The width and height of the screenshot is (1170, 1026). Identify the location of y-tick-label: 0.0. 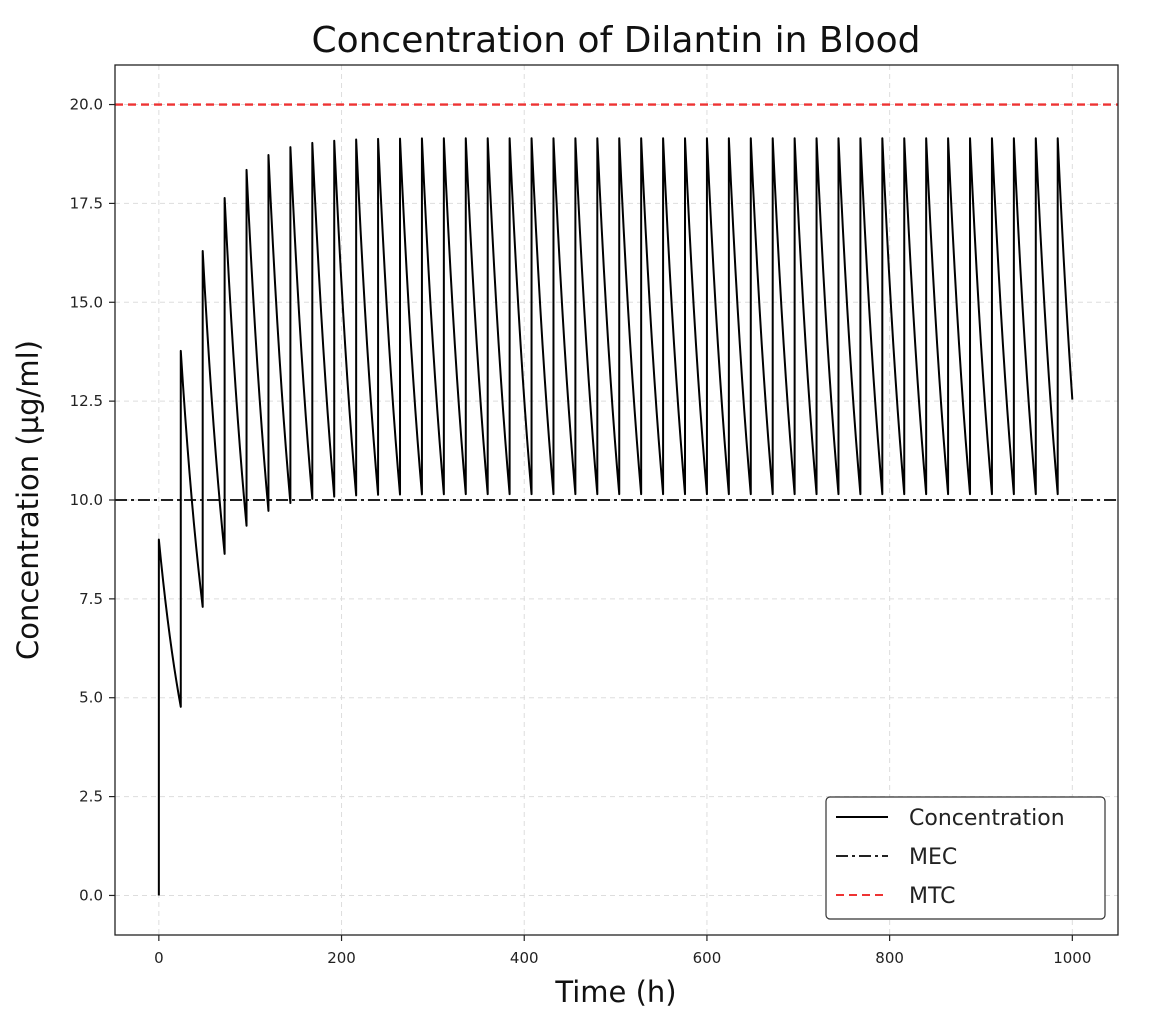
(91, 895).